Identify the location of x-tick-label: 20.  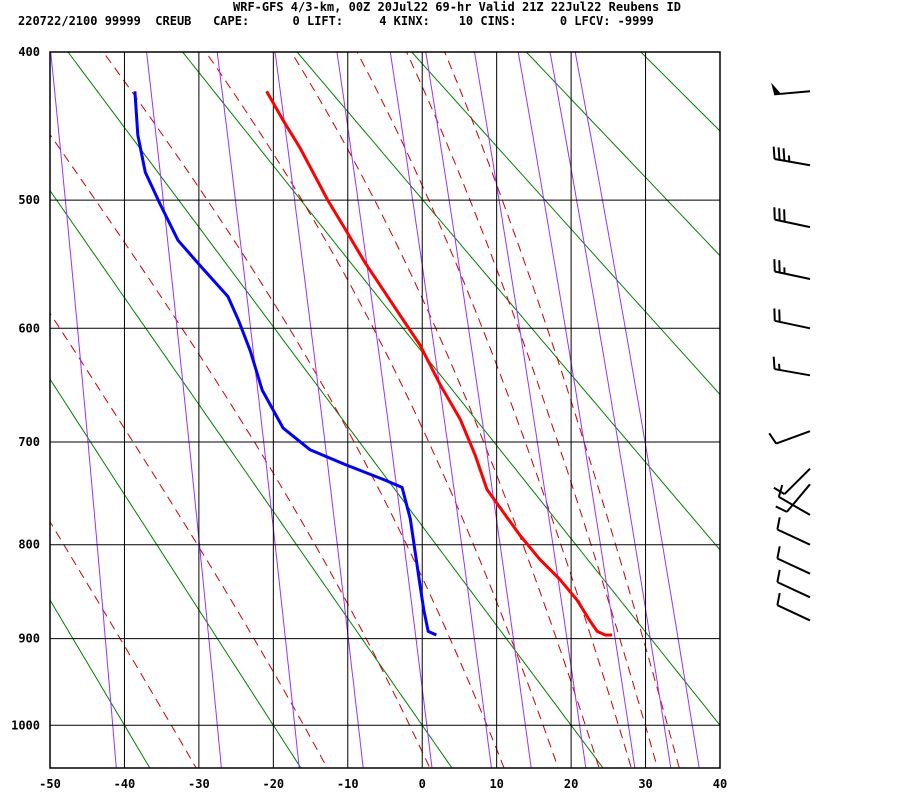
(571, 784).